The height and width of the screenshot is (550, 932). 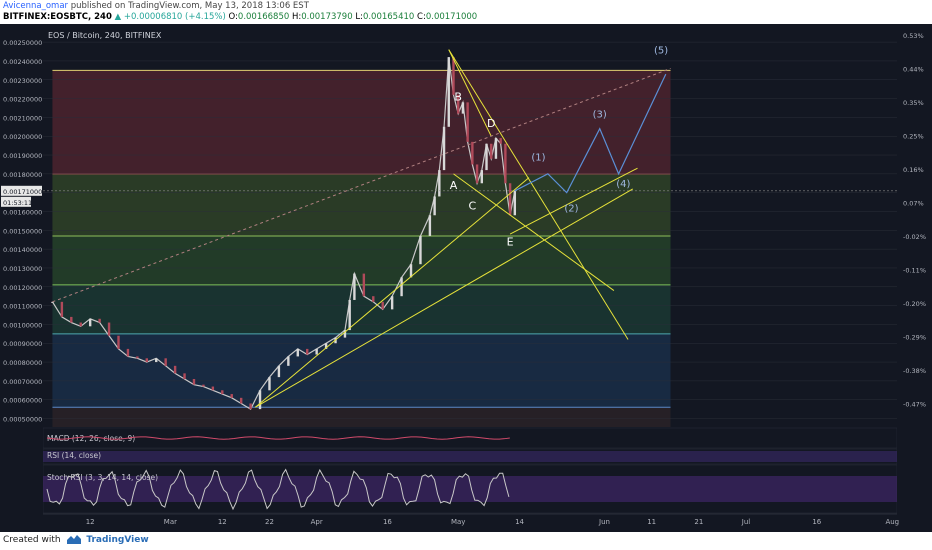 What do you see at coordinates (914, 405) in the screenshot?
I see `right-tick-label: -0.47%` at bounding box center [914, 405].